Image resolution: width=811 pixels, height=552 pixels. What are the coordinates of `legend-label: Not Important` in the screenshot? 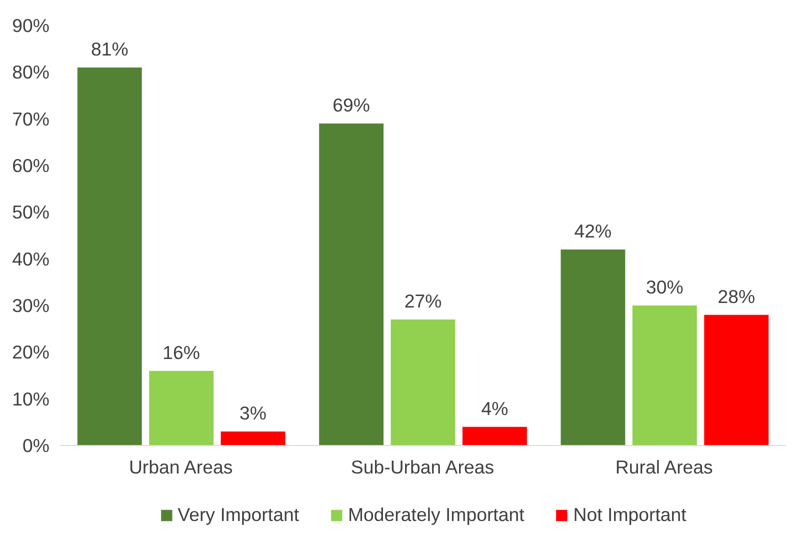 It's located at (629, 515).